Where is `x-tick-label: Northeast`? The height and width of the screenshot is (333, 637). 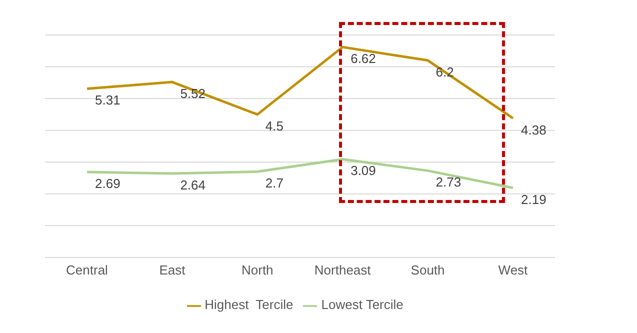
x-tick-label: Northeast is located at coordinates (343, 270).